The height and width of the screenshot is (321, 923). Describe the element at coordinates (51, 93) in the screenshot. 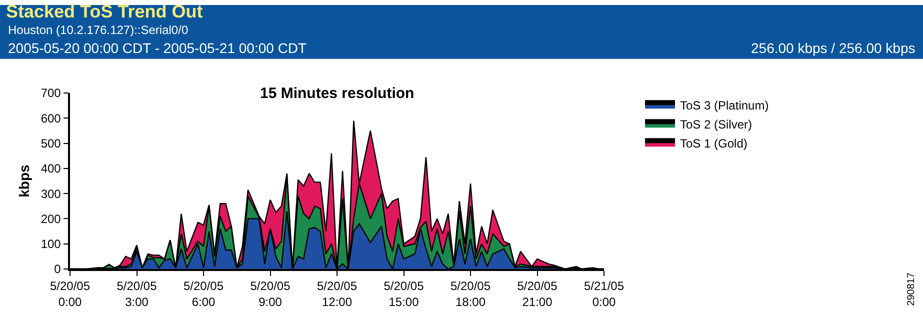

I see `y-tick-label: 700` at that location.